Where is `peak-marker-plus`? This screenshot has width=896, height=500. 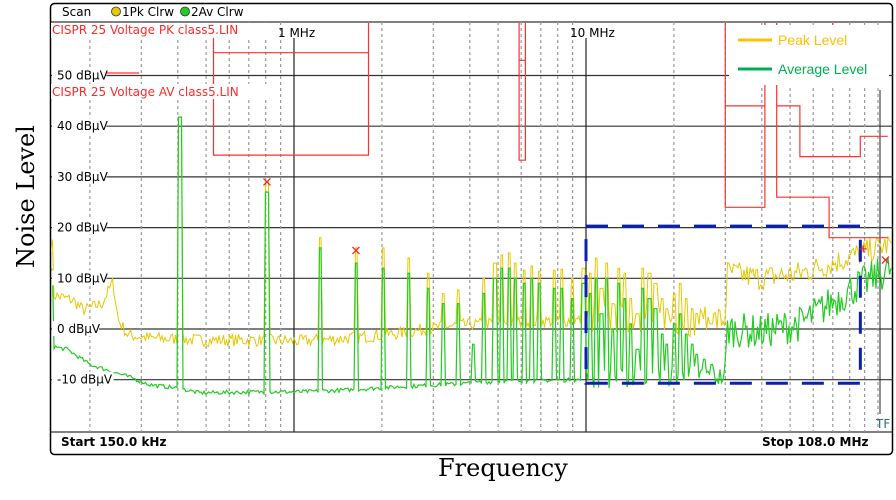 peak-marker-plus is located at coordinates (863, 249).